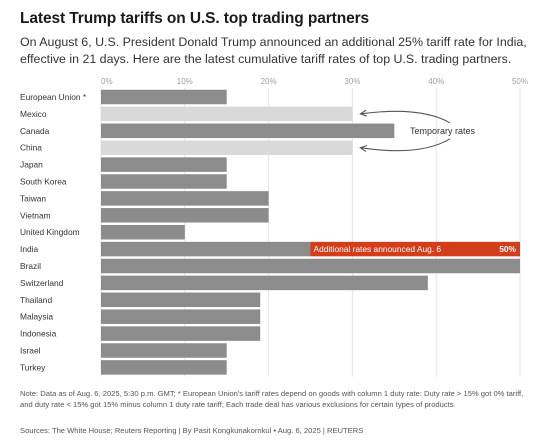  What do you see at coordinates (33, 198) in the screenshot?
I see `category-label-taiwan: Taiwan` at bounding box center [33, 198].